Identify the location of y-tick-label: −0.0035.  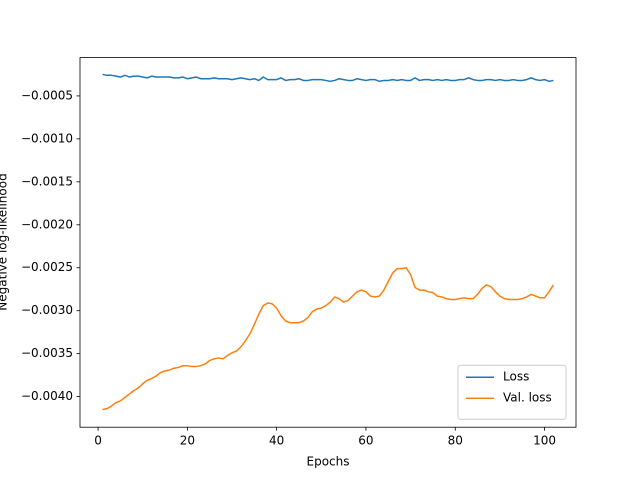
(47, 353).